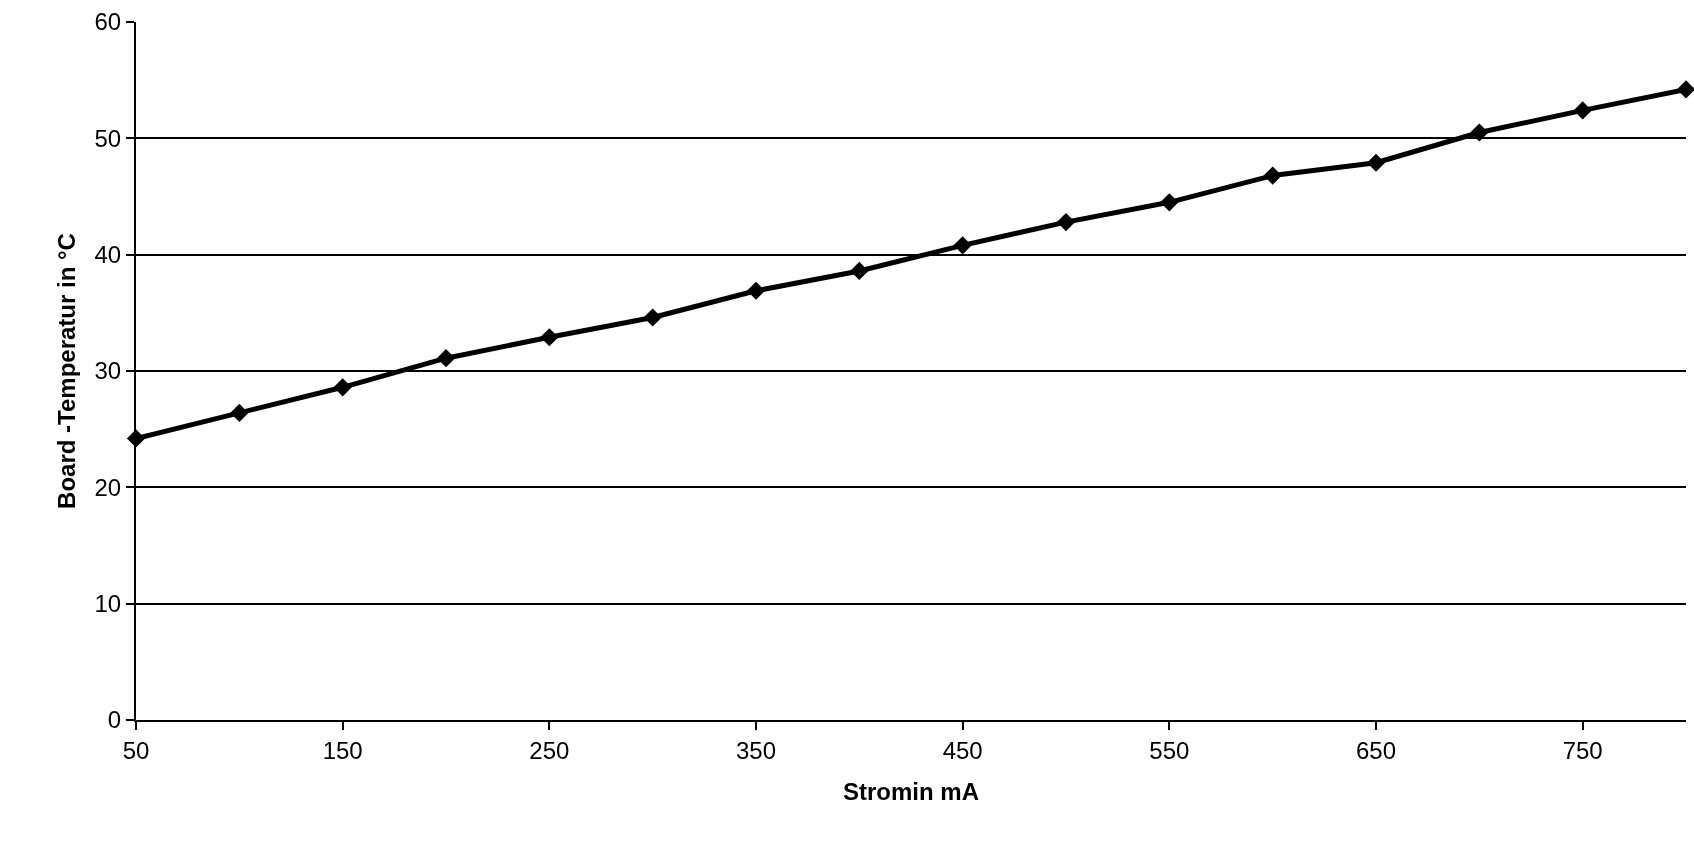  Describe the element at coordinates (108, 138) in the screenshot. I see `y-tick-label: 50` at that location.